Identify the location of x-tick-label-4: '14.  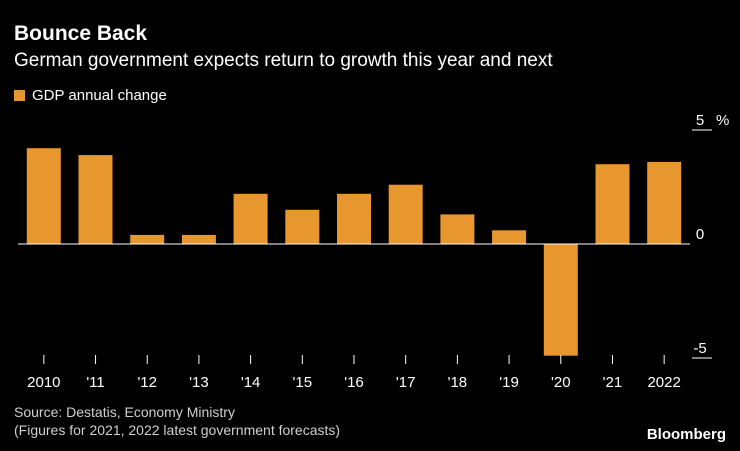
(251, 382).